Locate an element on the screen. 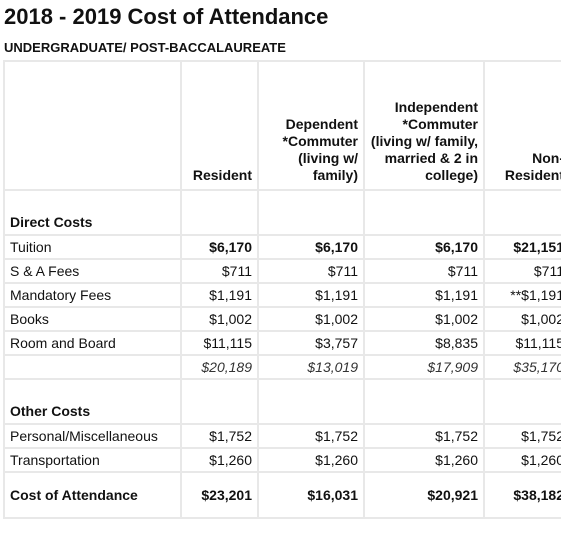 This screenshot has width=561, height=541. cell-value: $13,019 is located at coordinates (311, 367).